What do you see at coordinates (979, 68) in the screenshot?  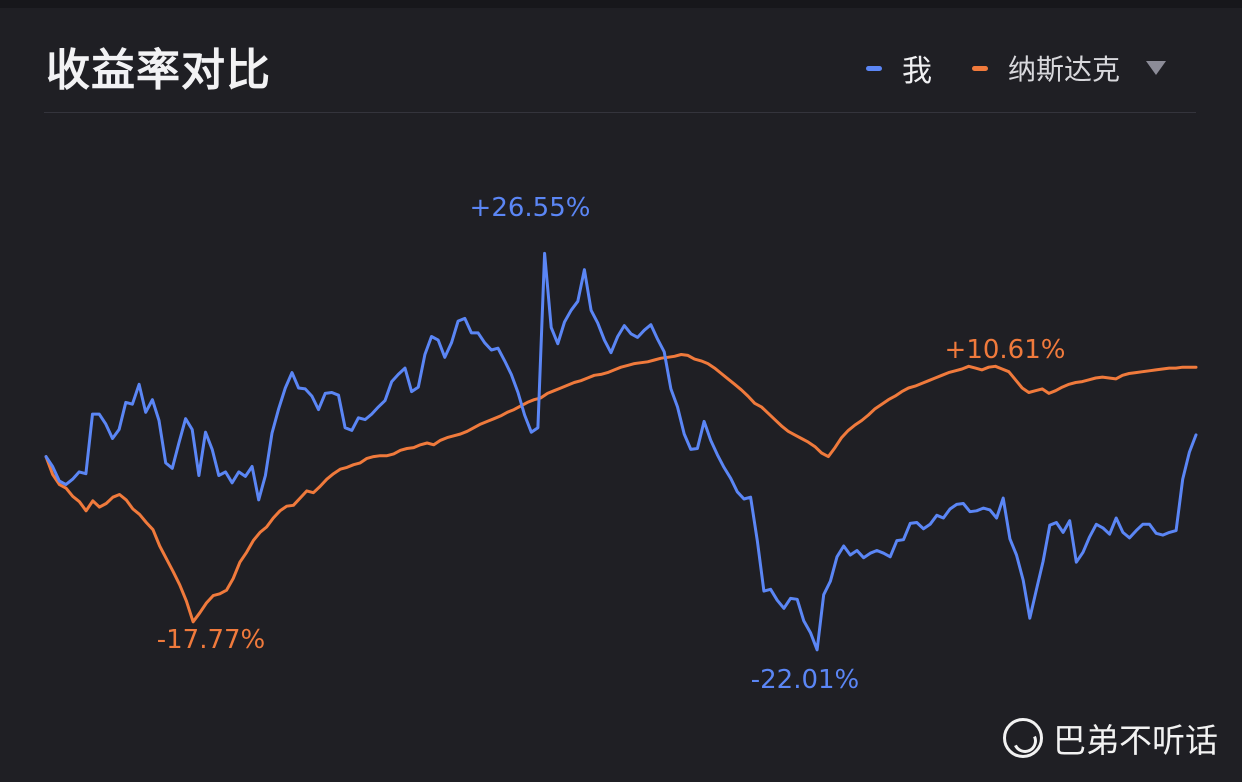 I see `legend-swatch-benchmark` at bounding box center [979, 68].